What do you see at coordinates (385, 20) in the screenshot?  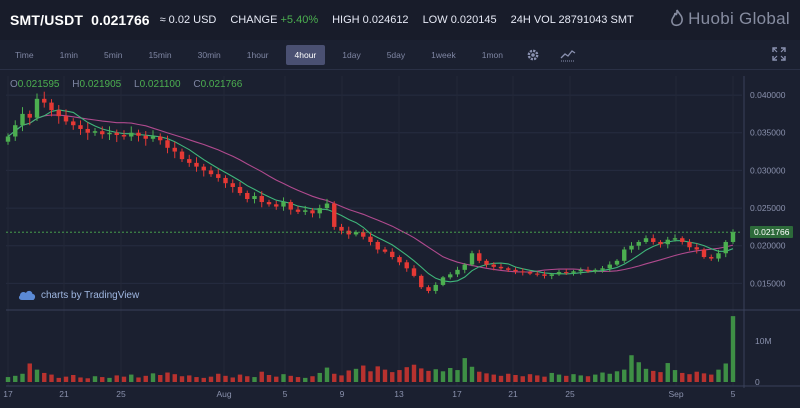 I see `high-value: 0.024612` at bounding box center [385, 20].